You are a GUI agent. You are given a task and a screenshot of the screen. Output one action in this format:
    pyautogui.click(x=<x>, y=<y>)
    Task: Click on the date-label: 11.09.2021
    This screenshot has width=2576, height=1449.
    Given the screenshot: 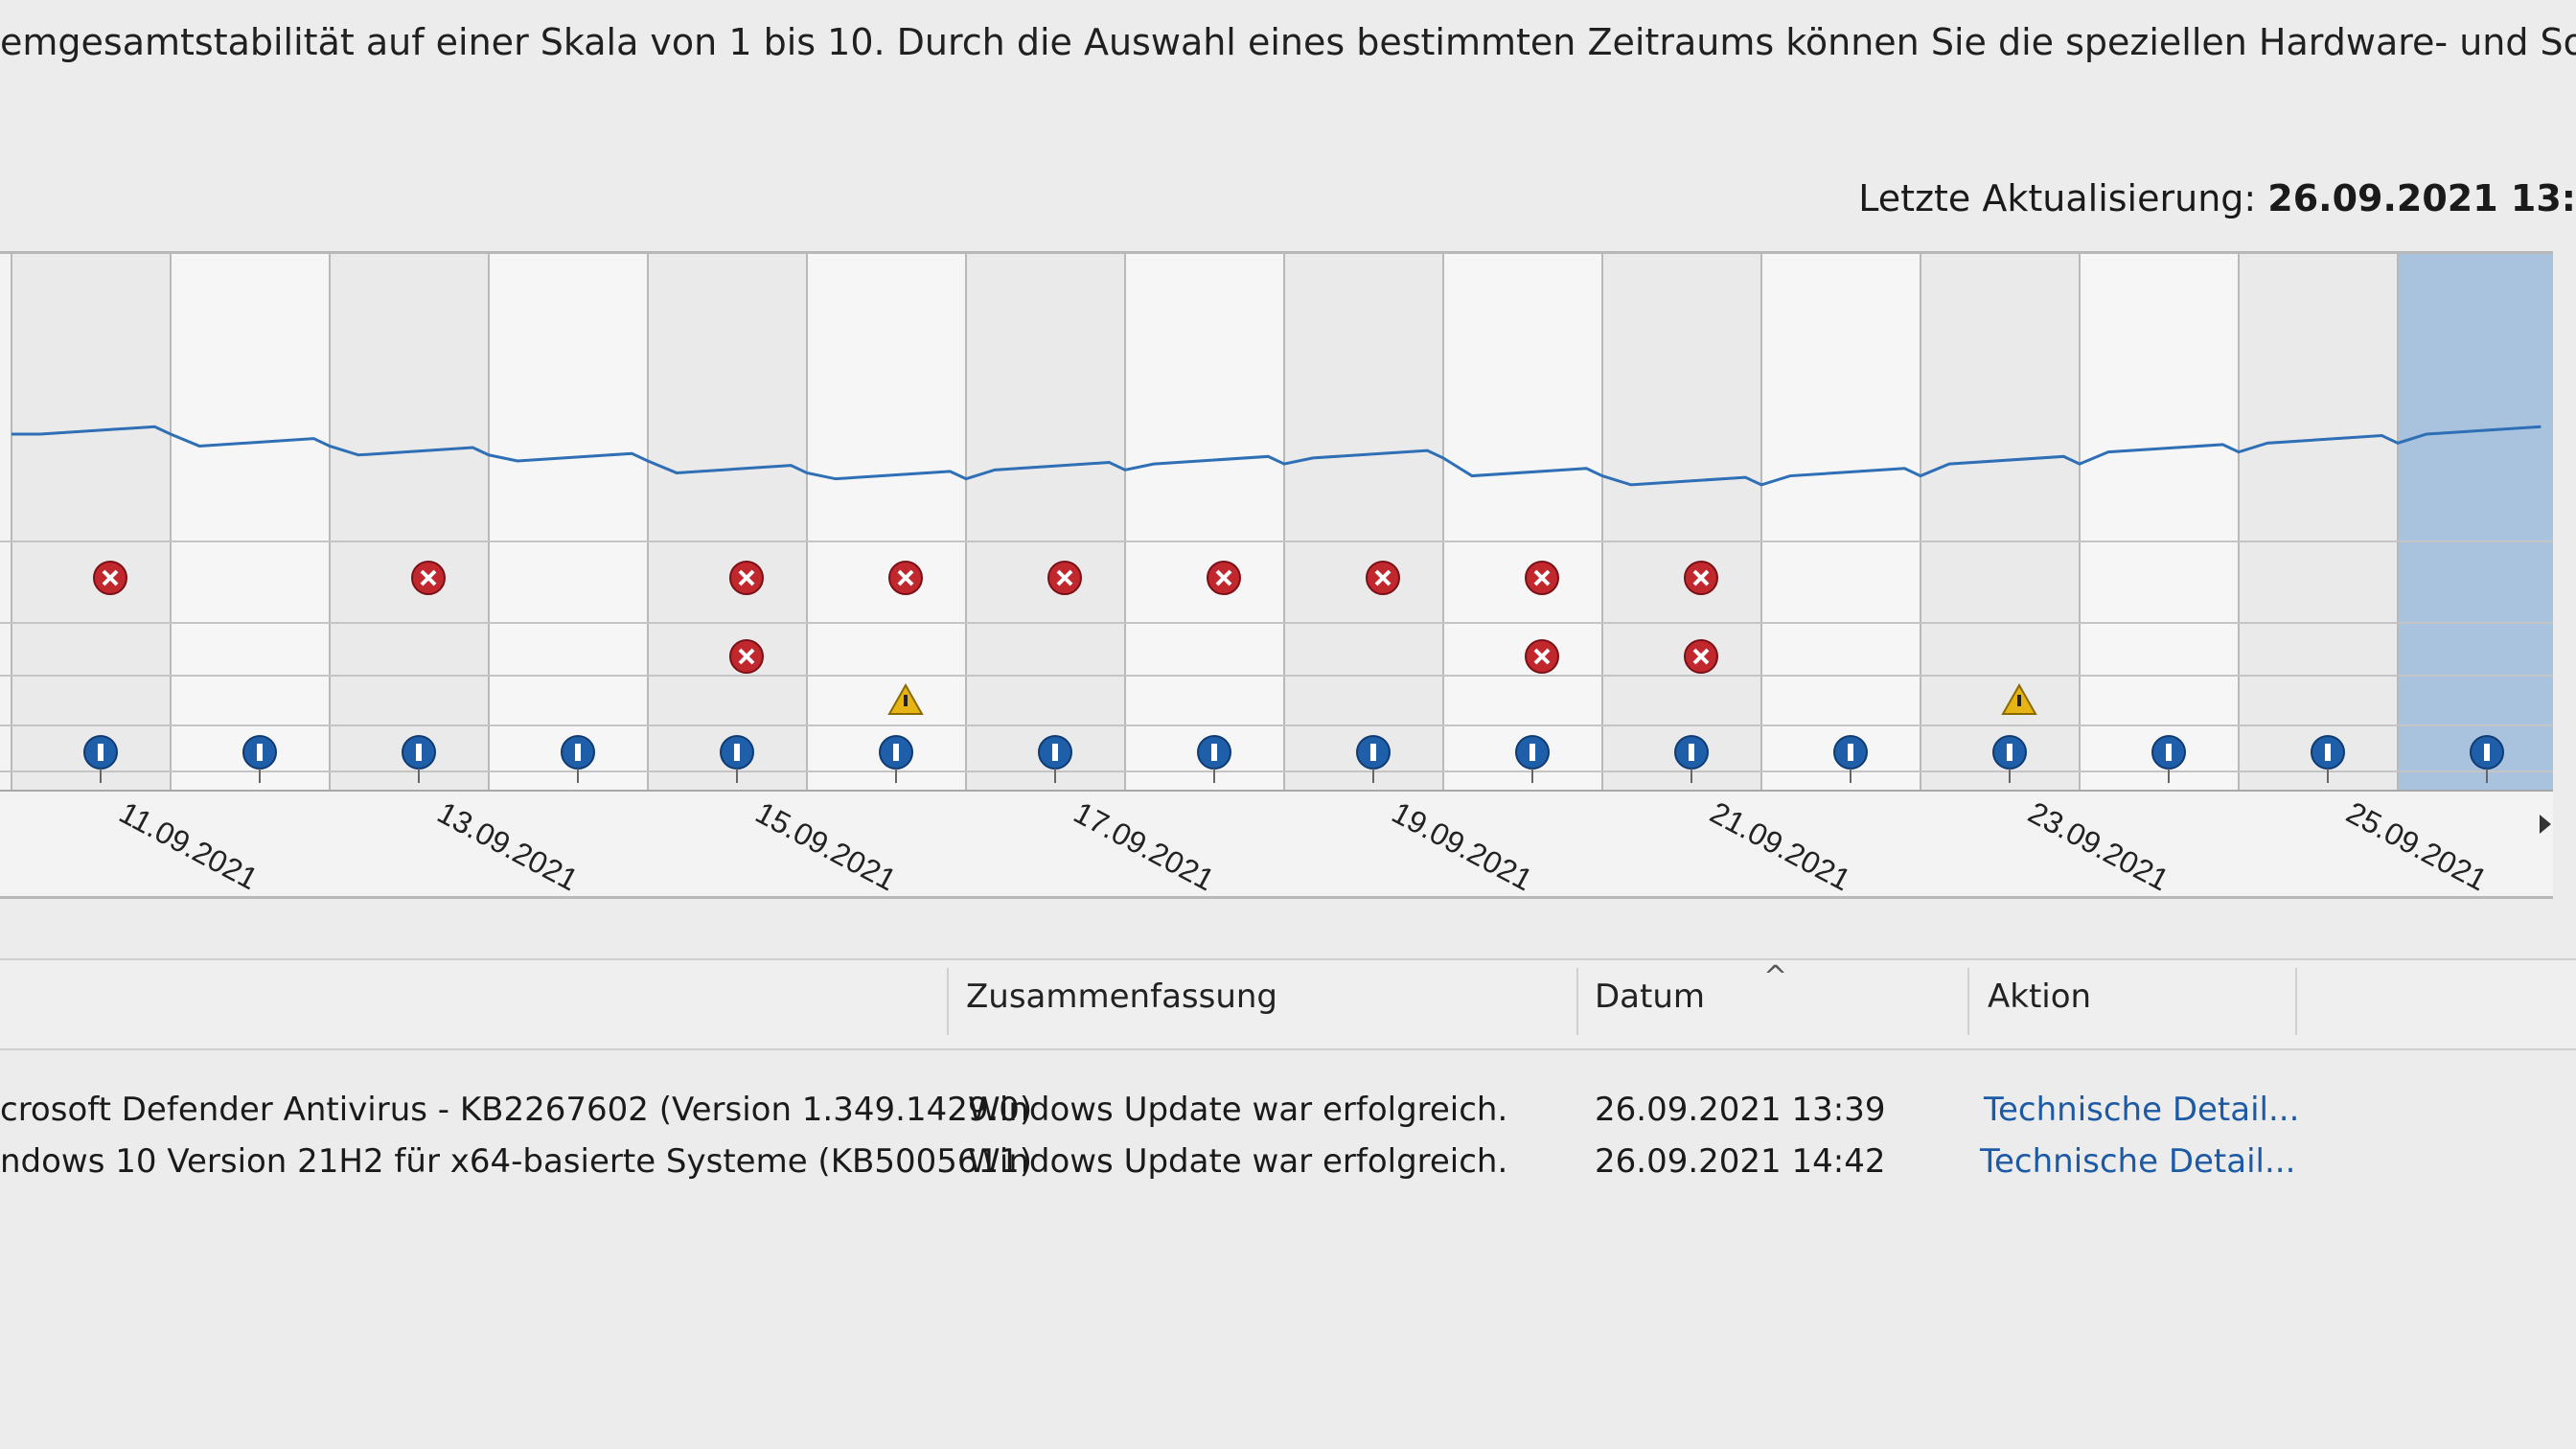 What is the action you would take?
    pyautogui.click(x=189, y=845)
    